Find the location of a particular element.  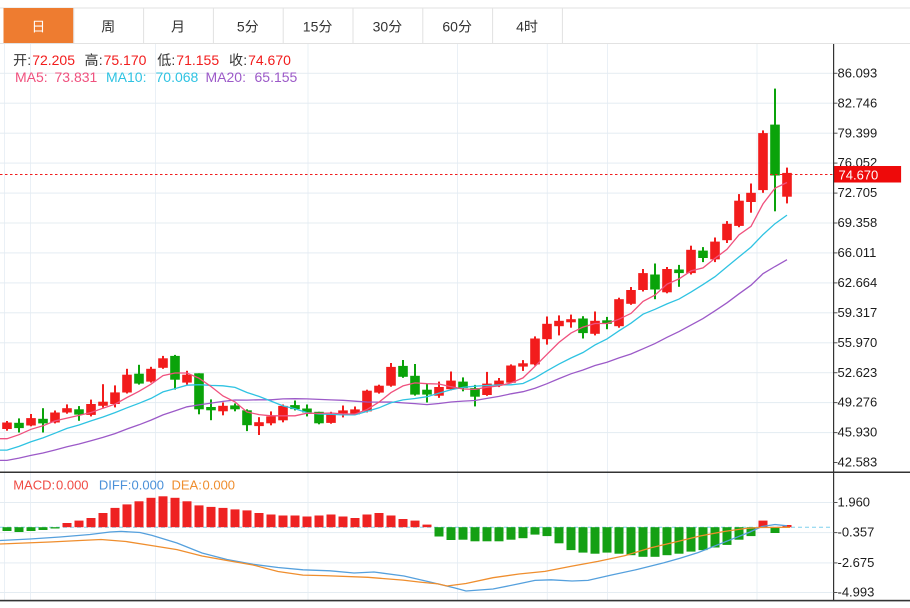

svg-text: 86.093 is located at coordinates (858, 72).